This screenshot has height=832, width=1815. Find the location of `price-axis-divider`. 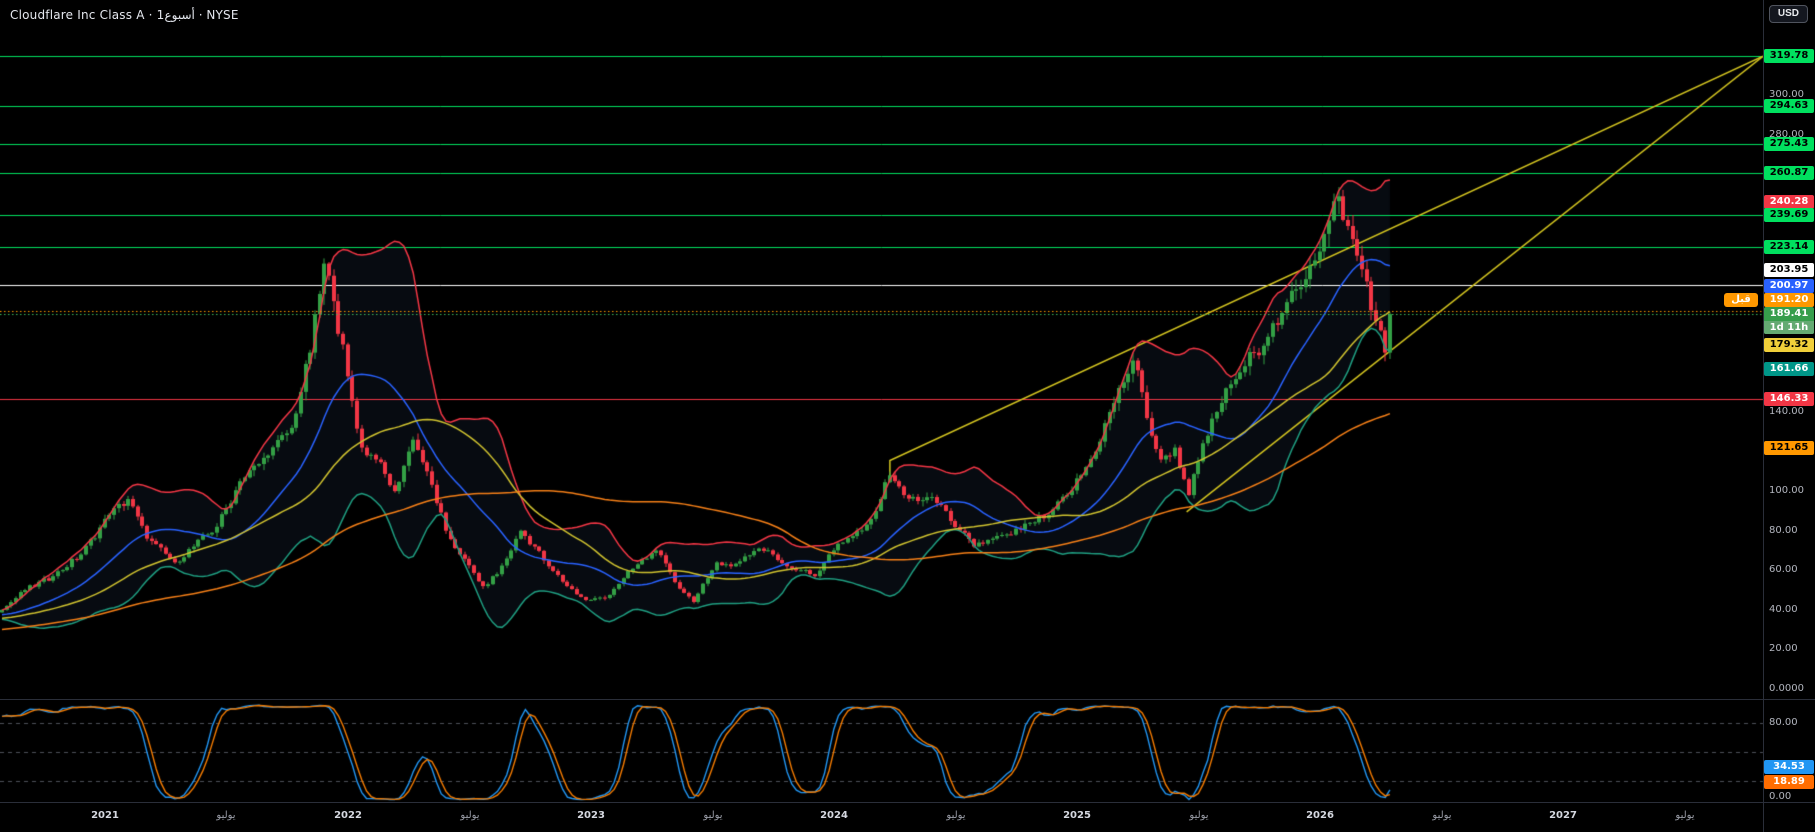

price-axis-divider is located at coordinates (1763, 416).